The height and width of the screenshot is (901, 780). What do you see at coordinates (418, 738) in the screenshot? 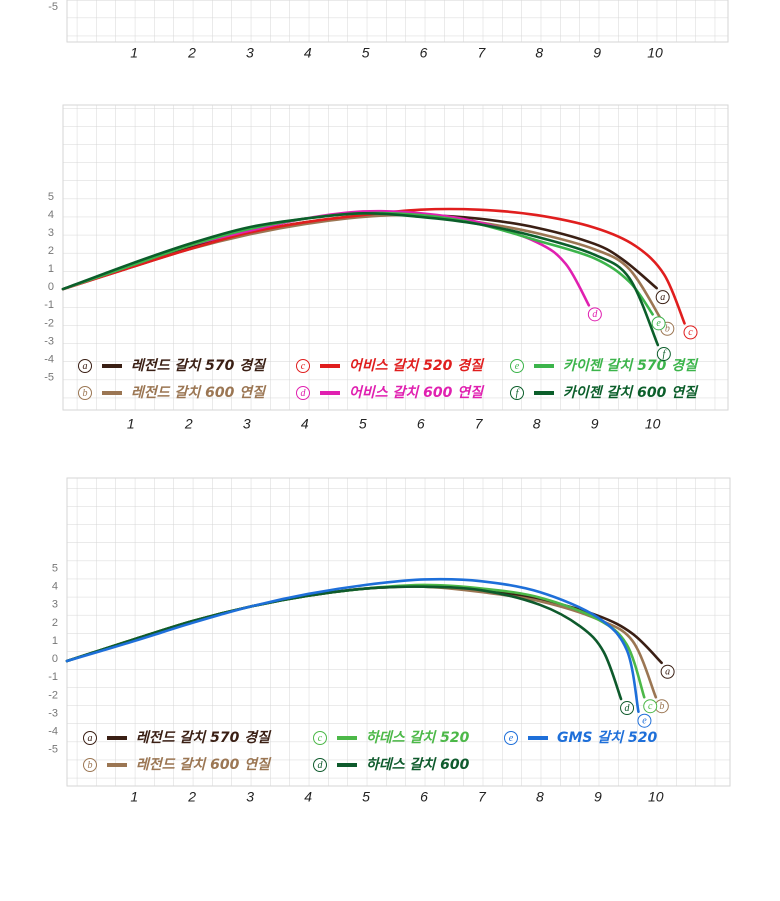
I see `legend-label: 하데스 갈치 520` at bounding box center [418, 738].